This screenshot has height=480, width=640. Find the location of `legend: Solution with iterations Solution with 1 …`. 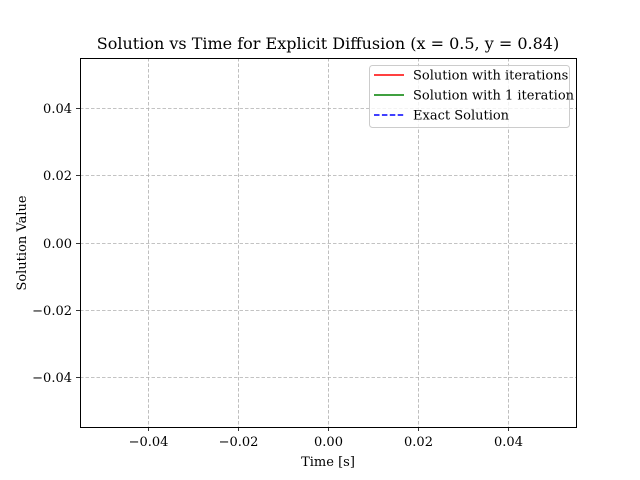

legend: Solution with iterations Solution with 1 … is located at coordinates (472, 96).